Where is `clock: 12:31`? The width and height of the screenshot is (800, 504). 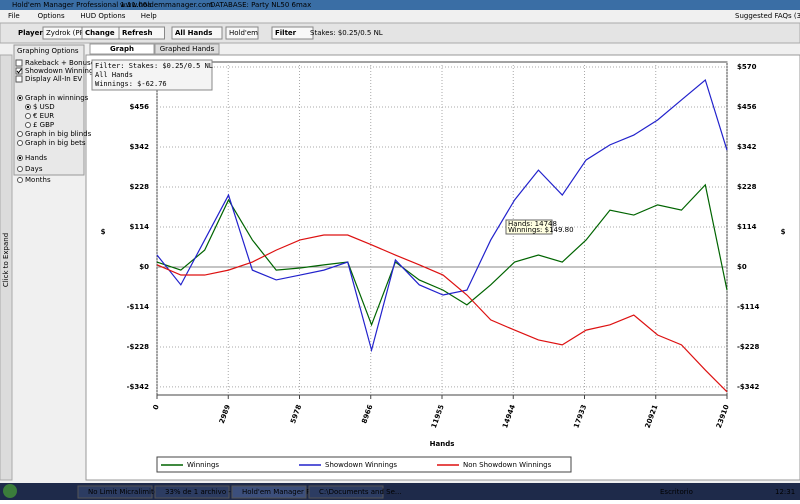
clock: 12:31 is located at coordinates (785, 492).